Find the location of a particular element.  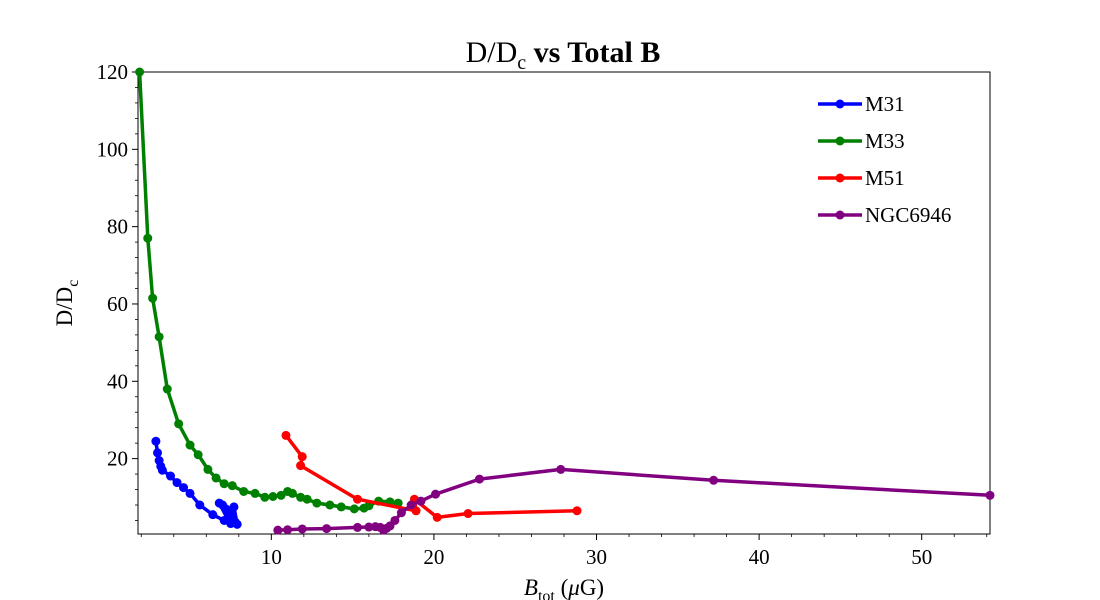

x-tick-label: 20 is located at coordinates (433, 557).